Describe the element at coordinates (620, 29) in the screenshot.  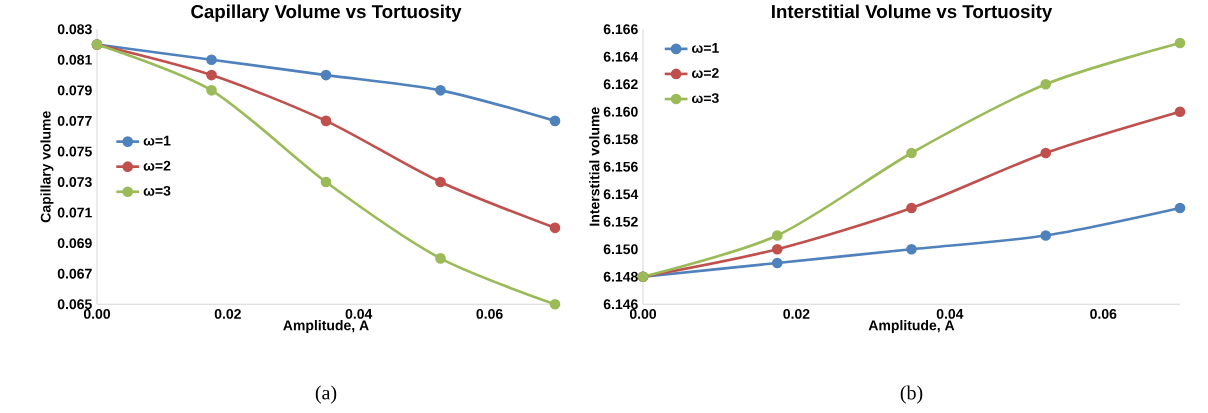
I see `y-tick-label: 6.166` at that location.